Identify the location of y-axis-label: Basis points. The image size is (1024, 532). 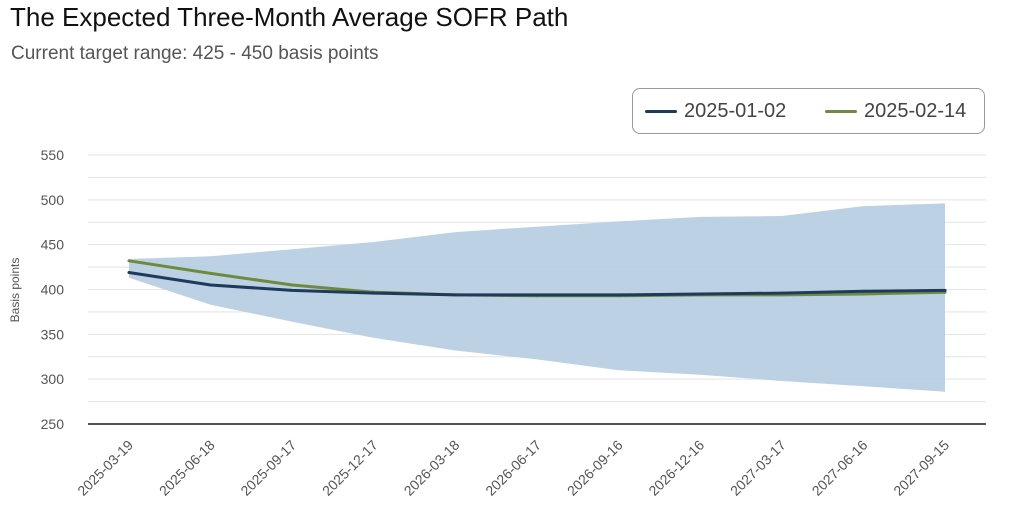
(15, 290).